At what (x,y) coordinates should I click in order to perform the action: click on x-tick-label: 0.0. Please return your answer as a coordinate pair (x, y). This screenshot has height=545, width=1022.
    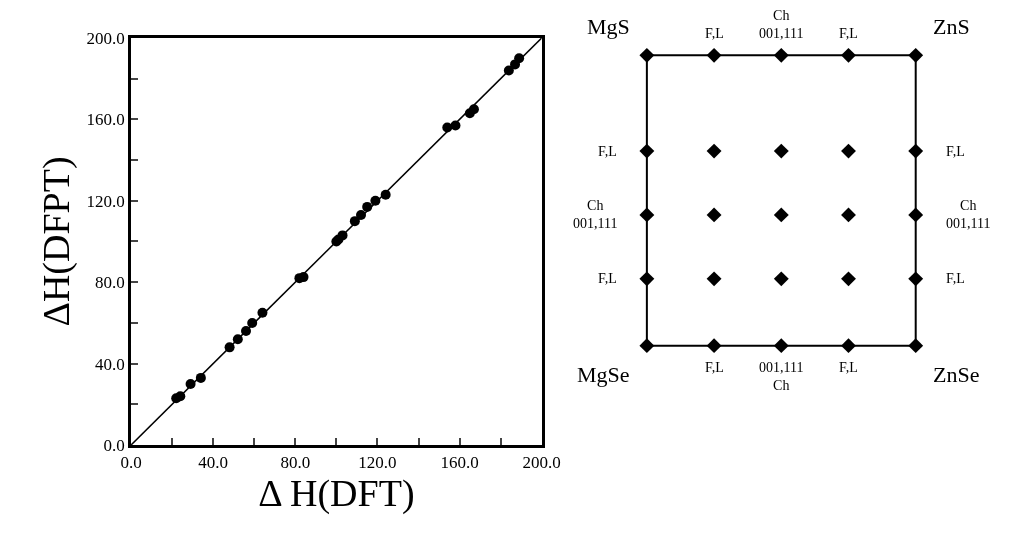
    Looking at the image, I should click on (131, 463).